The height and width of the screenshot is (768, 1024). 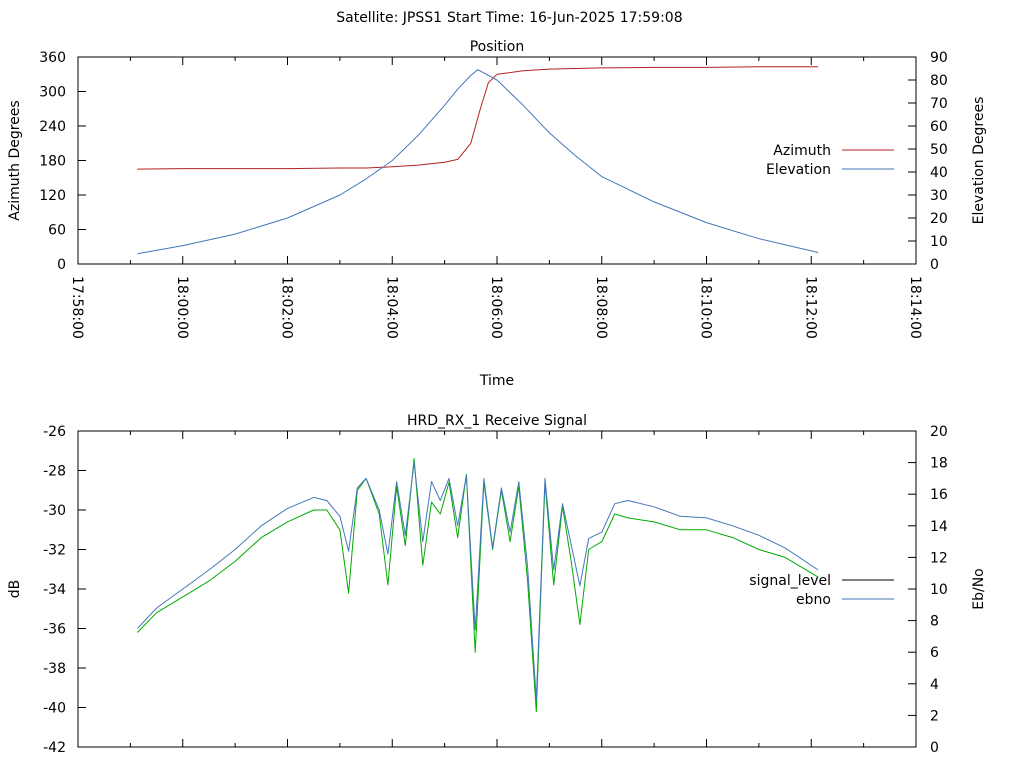 What do you see at coordinates (939, 495) in the screenshot?
I see `y2-tick-label: 16` at bounding box center [939, 495].